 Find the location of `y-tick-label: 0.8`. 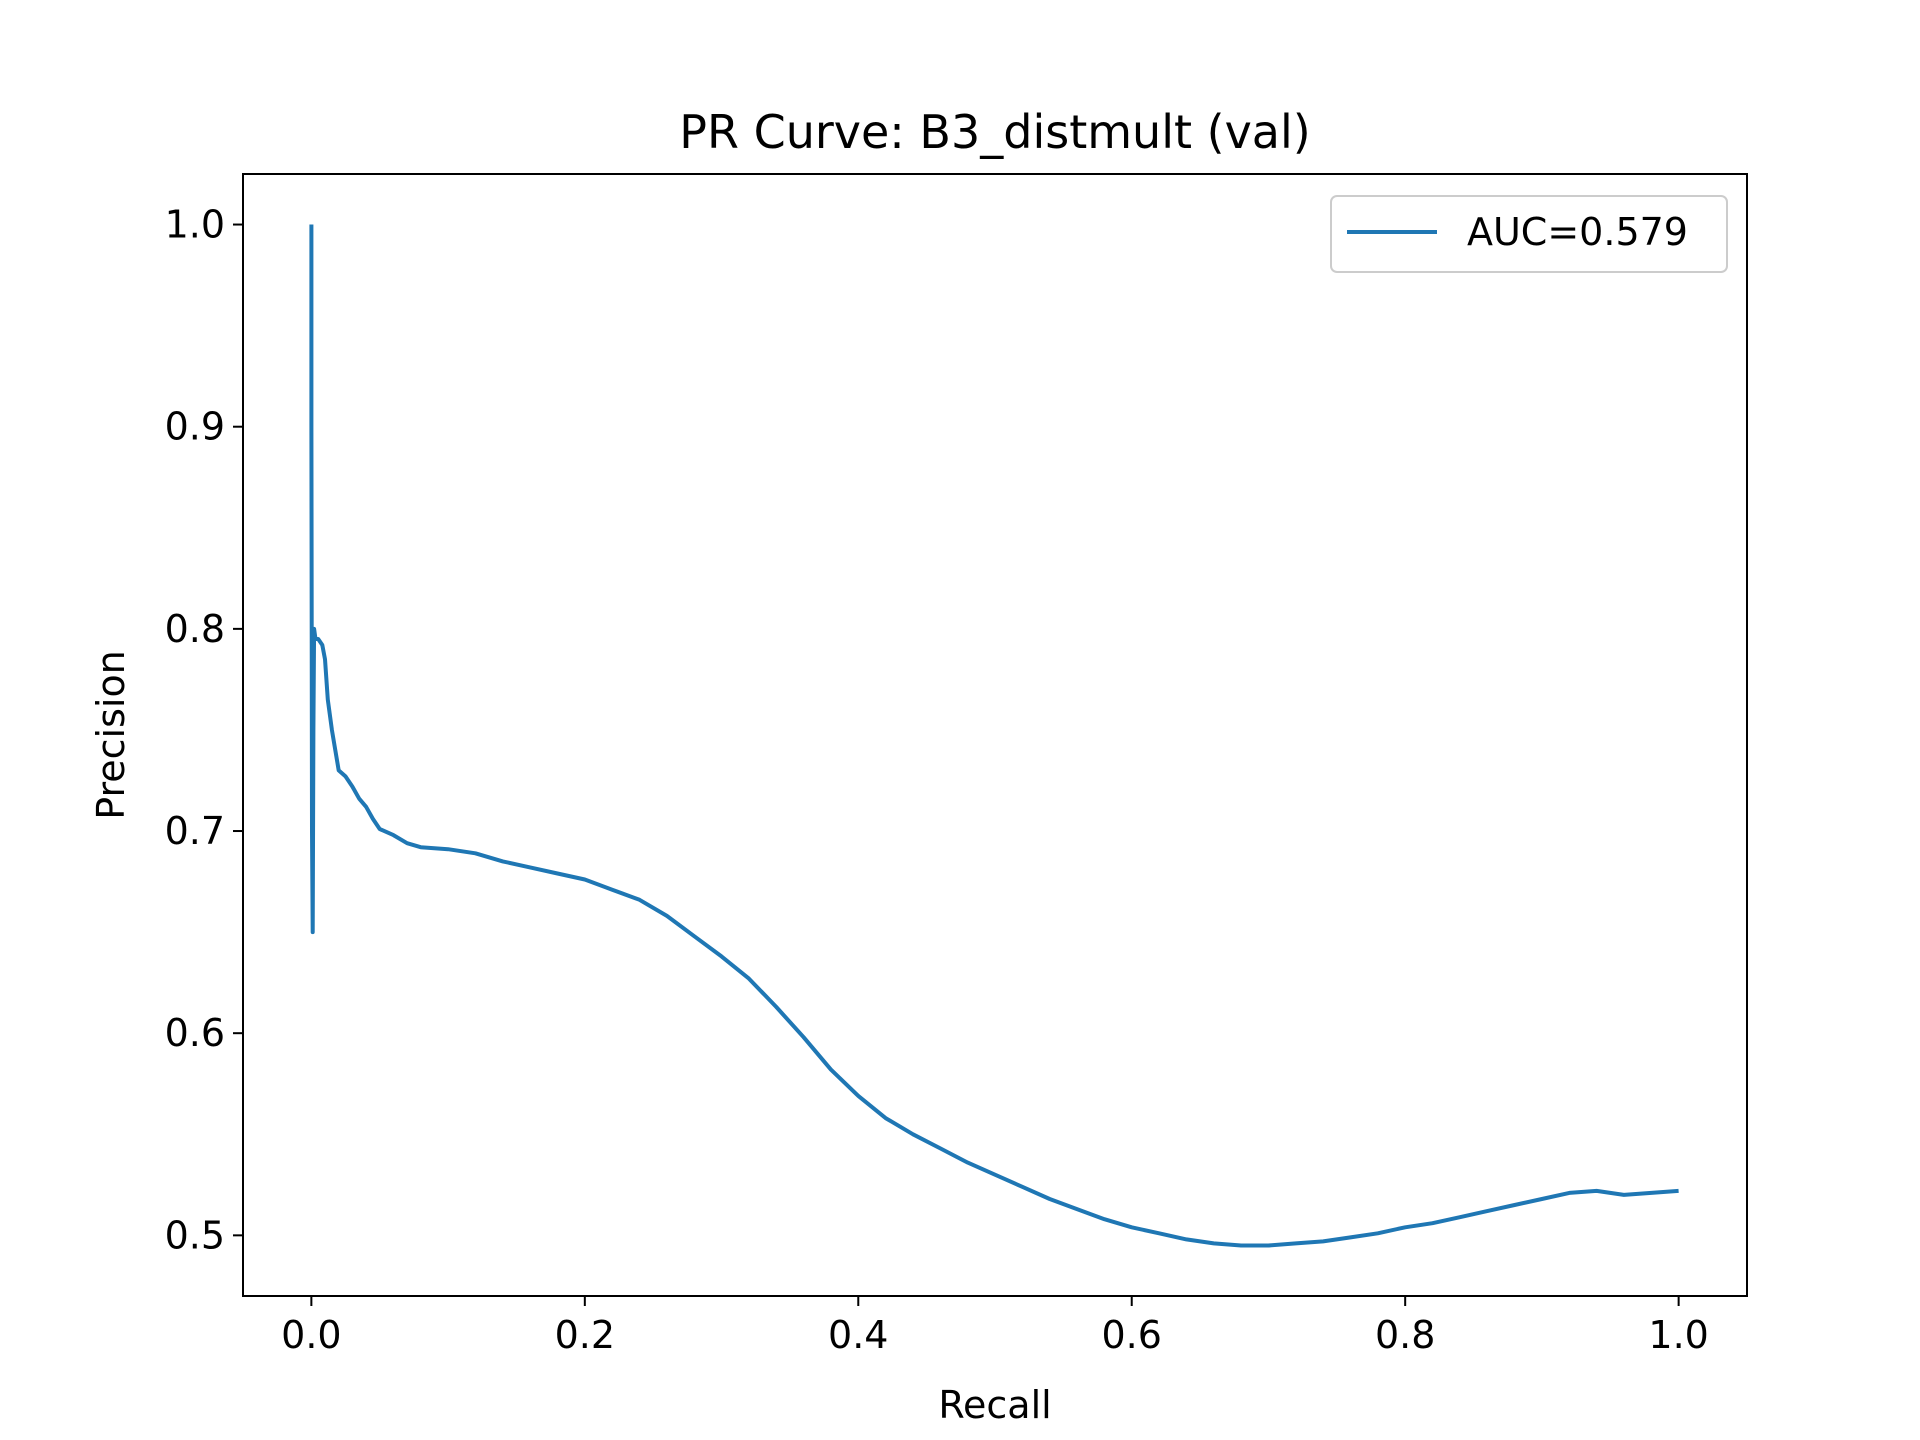

y-tick-label: 0.8 is located at coordinates (195, 629).